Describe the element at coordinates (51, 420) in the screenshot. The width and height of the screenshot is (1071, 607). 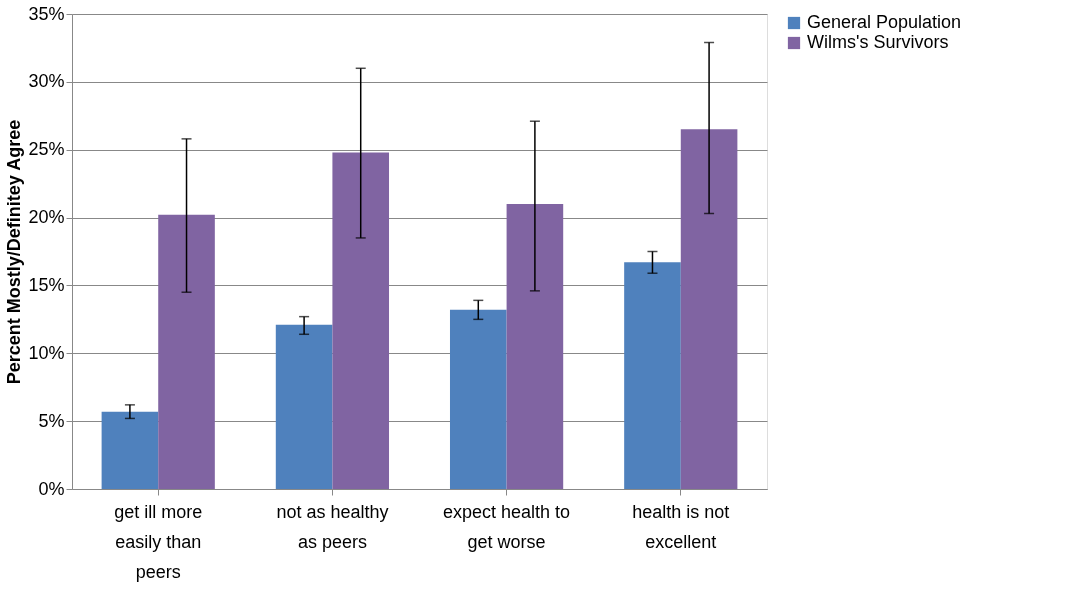
I see `y-tick-label: 5%` at that location.